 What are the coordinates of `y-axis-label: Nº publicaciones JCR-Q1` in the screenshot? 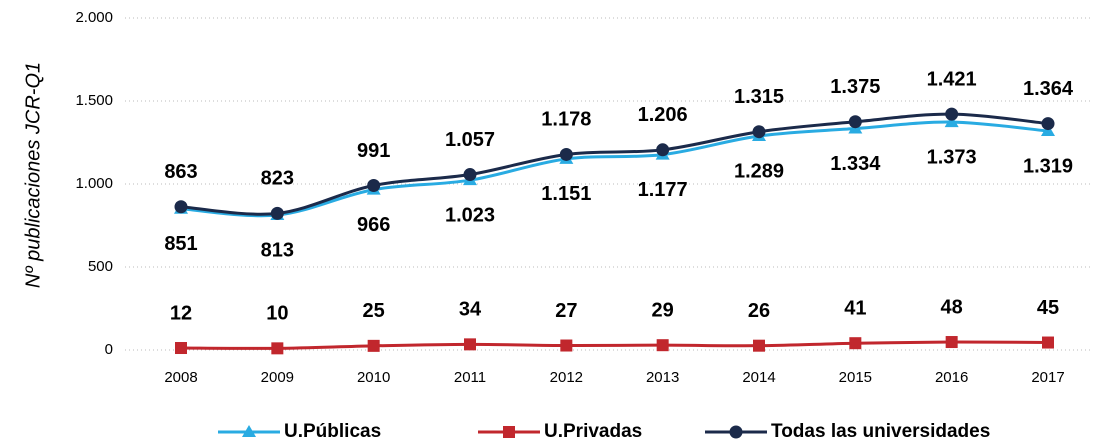 It's located at (33, 175).